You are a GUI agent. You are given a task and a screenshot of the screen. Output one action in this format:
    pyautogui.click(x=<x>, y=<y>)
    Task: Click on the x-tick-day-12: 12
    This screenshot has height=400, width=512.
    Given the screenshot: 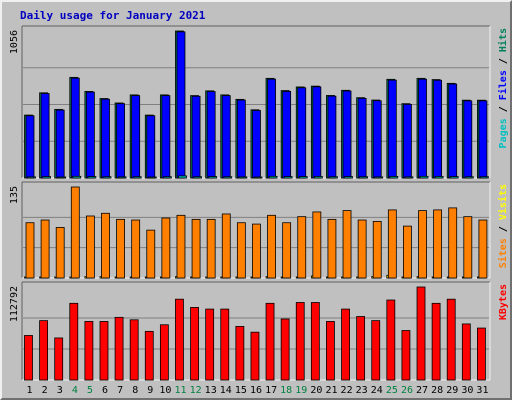 What is the action you would take?
    pyautogui.click(x=196, y=390)
    